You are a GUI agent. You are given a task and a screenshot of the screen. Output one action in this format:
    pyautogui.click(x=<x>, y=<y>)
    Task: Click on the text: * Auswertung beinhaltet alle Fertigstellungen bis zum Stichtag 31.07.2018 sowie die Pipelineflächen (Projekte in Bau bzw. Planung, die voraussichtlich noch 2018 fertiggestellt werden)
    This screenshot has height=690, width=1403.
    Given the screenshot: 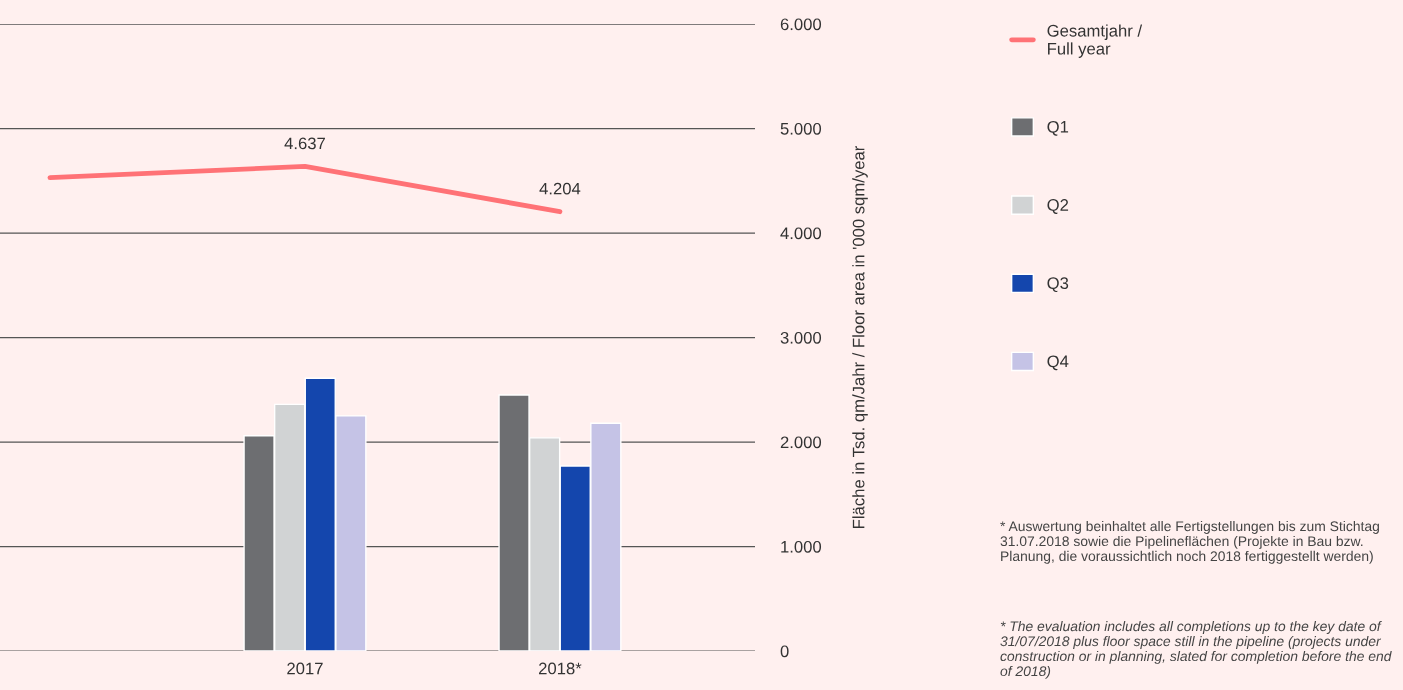 What is the action you would take?
    pyautogui.click(x=1189, y=542)
    